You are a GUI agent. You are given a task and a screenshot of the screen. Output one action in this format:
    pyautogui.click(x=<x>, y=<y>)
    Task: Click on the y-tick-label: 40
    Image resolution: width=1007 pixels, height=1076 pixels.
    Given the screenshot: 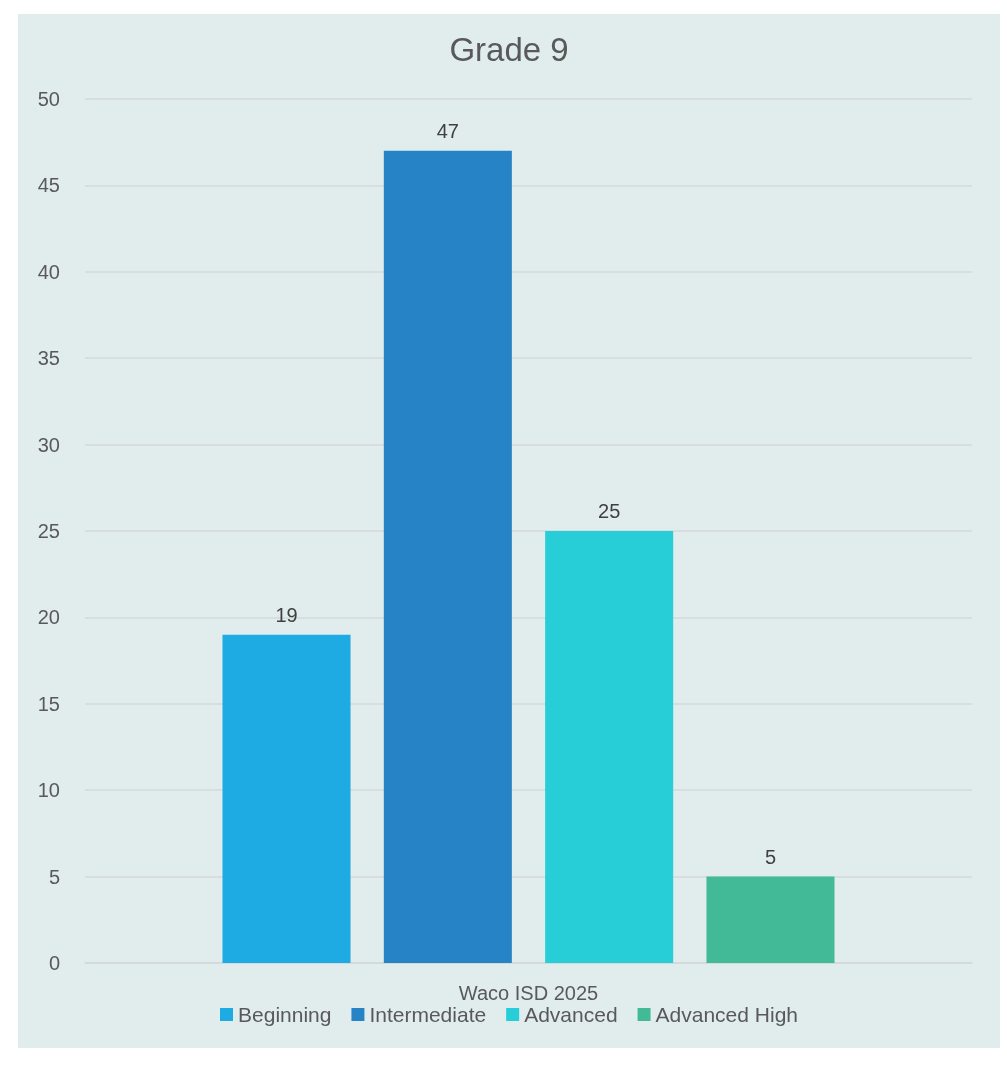 What is the action you would take?
    pyautogui.click(x=48, y=271)
    